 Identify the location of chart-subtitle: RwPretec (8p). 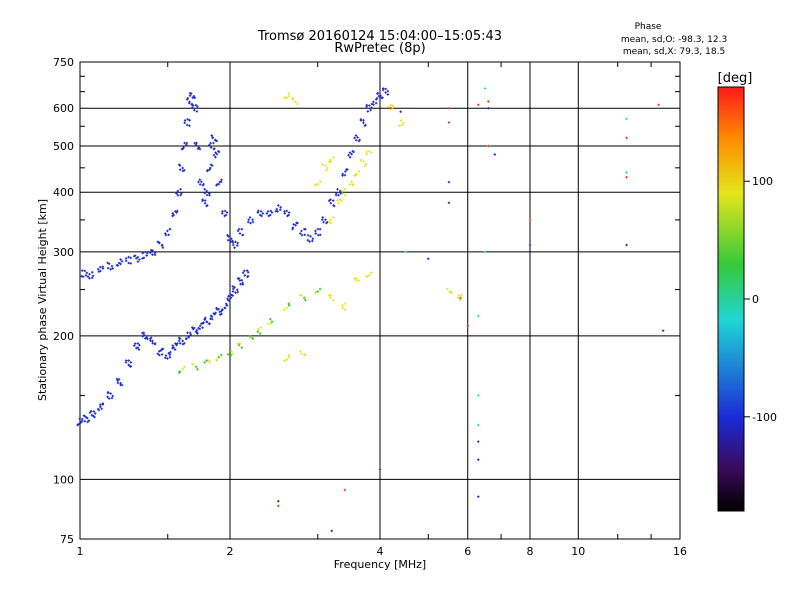
(379, 48).